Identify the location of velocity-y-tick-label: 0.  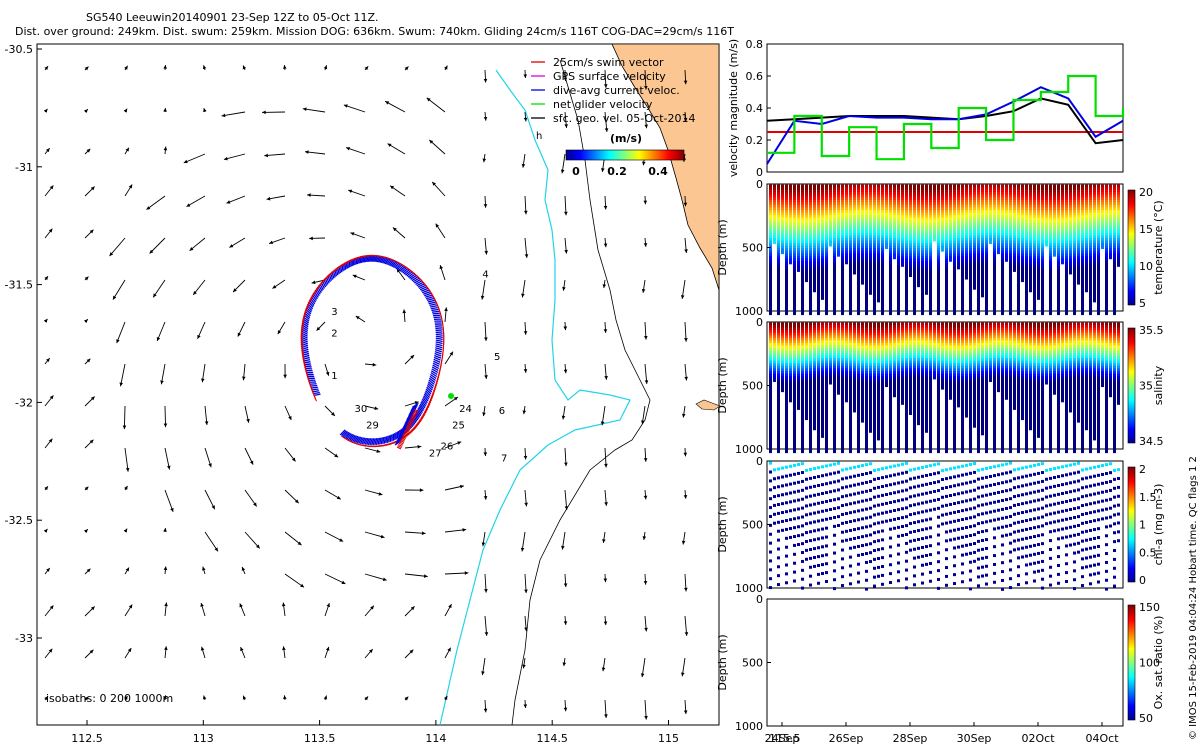
(759, 172).